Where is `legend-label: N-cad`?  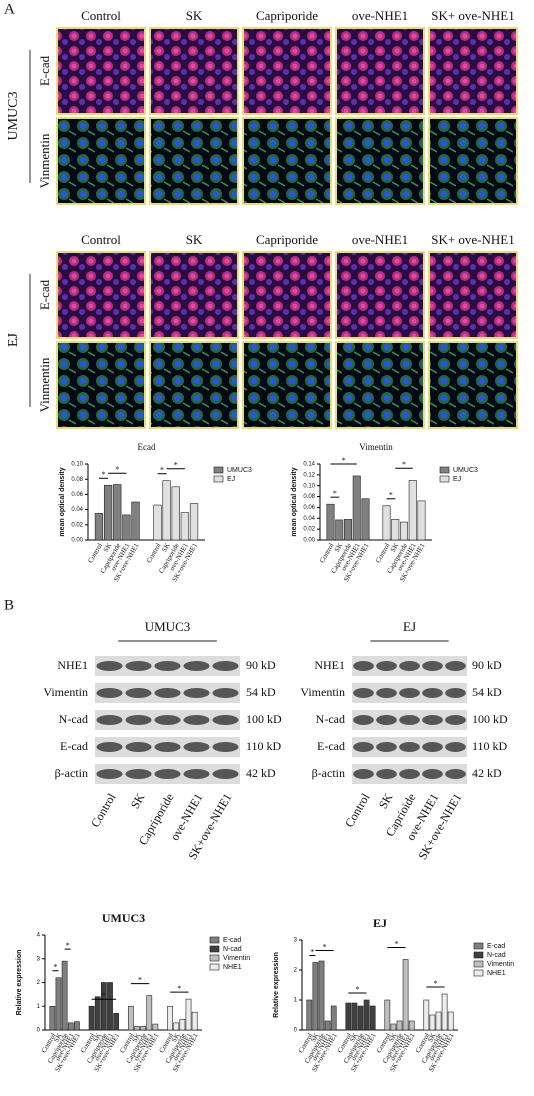
legend-label: N-cad is located at coordinates (232, 949).